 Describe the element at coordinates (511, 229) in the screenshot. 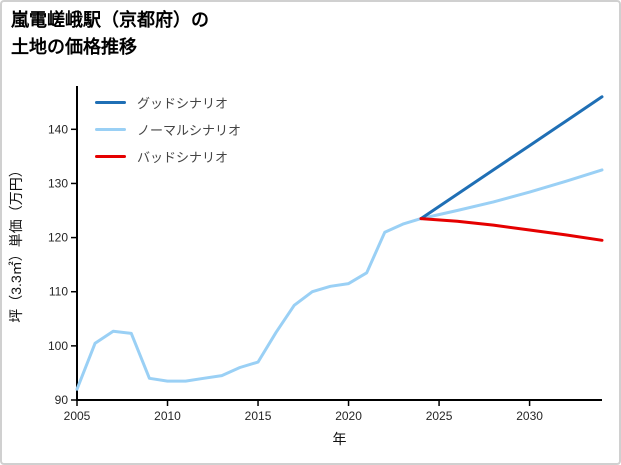

I see `series-line-bad` at that location.